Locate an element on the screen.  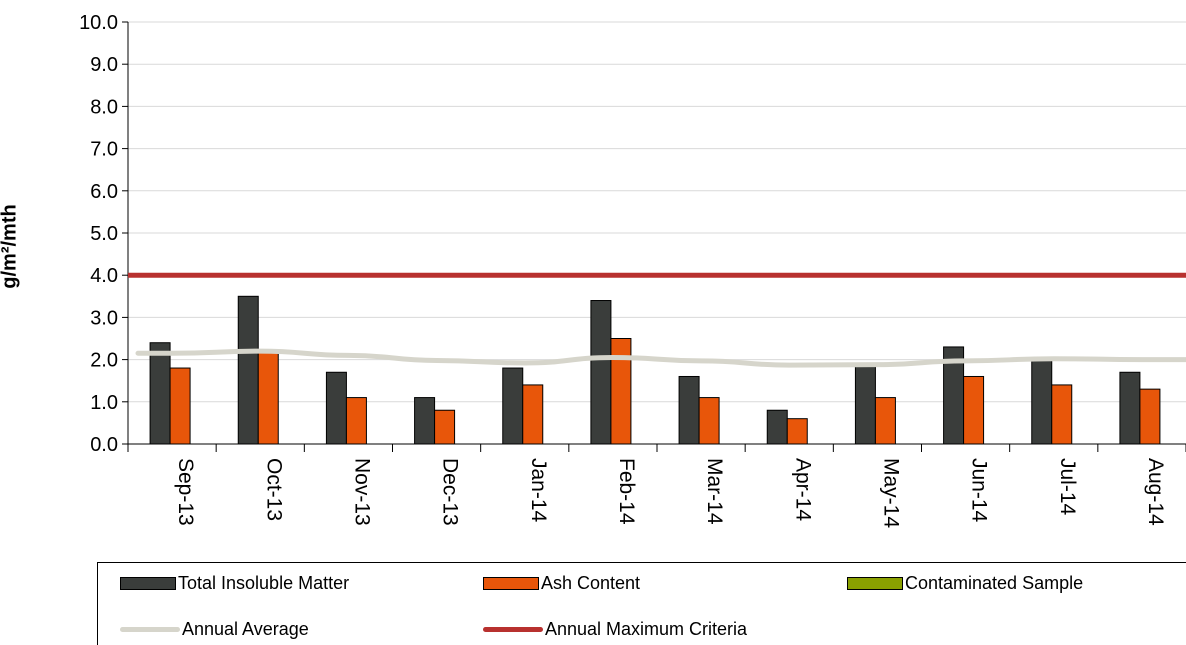
legend-swatch-annual-max is located at coordinates (513, 629).